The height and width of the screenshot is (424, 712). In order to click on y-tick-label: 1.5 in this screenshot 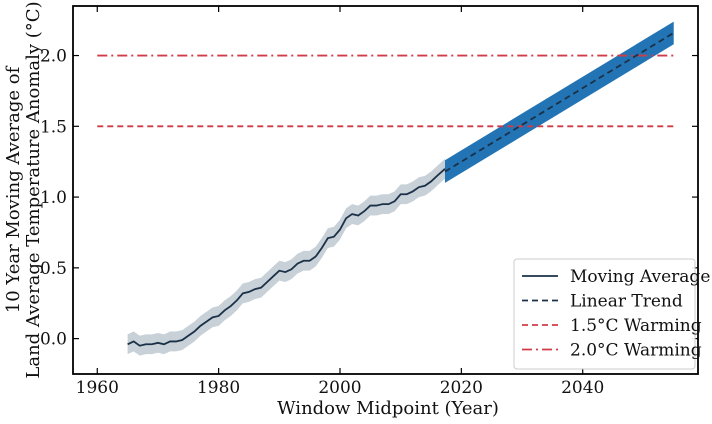, I will do `click(53, 127)`.